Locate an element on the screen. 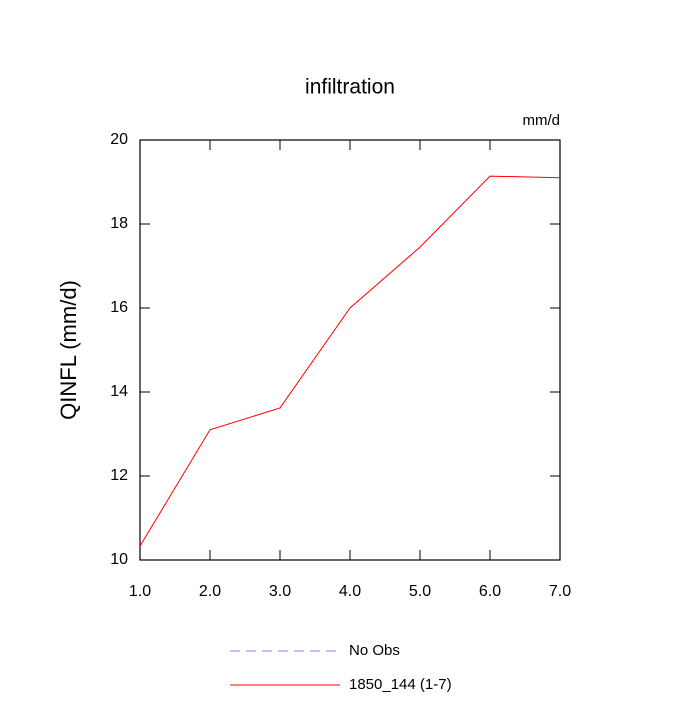 This screenshot has height=705, width=700. x-tick-label: 6.0 is located at coordinates (490, 591).